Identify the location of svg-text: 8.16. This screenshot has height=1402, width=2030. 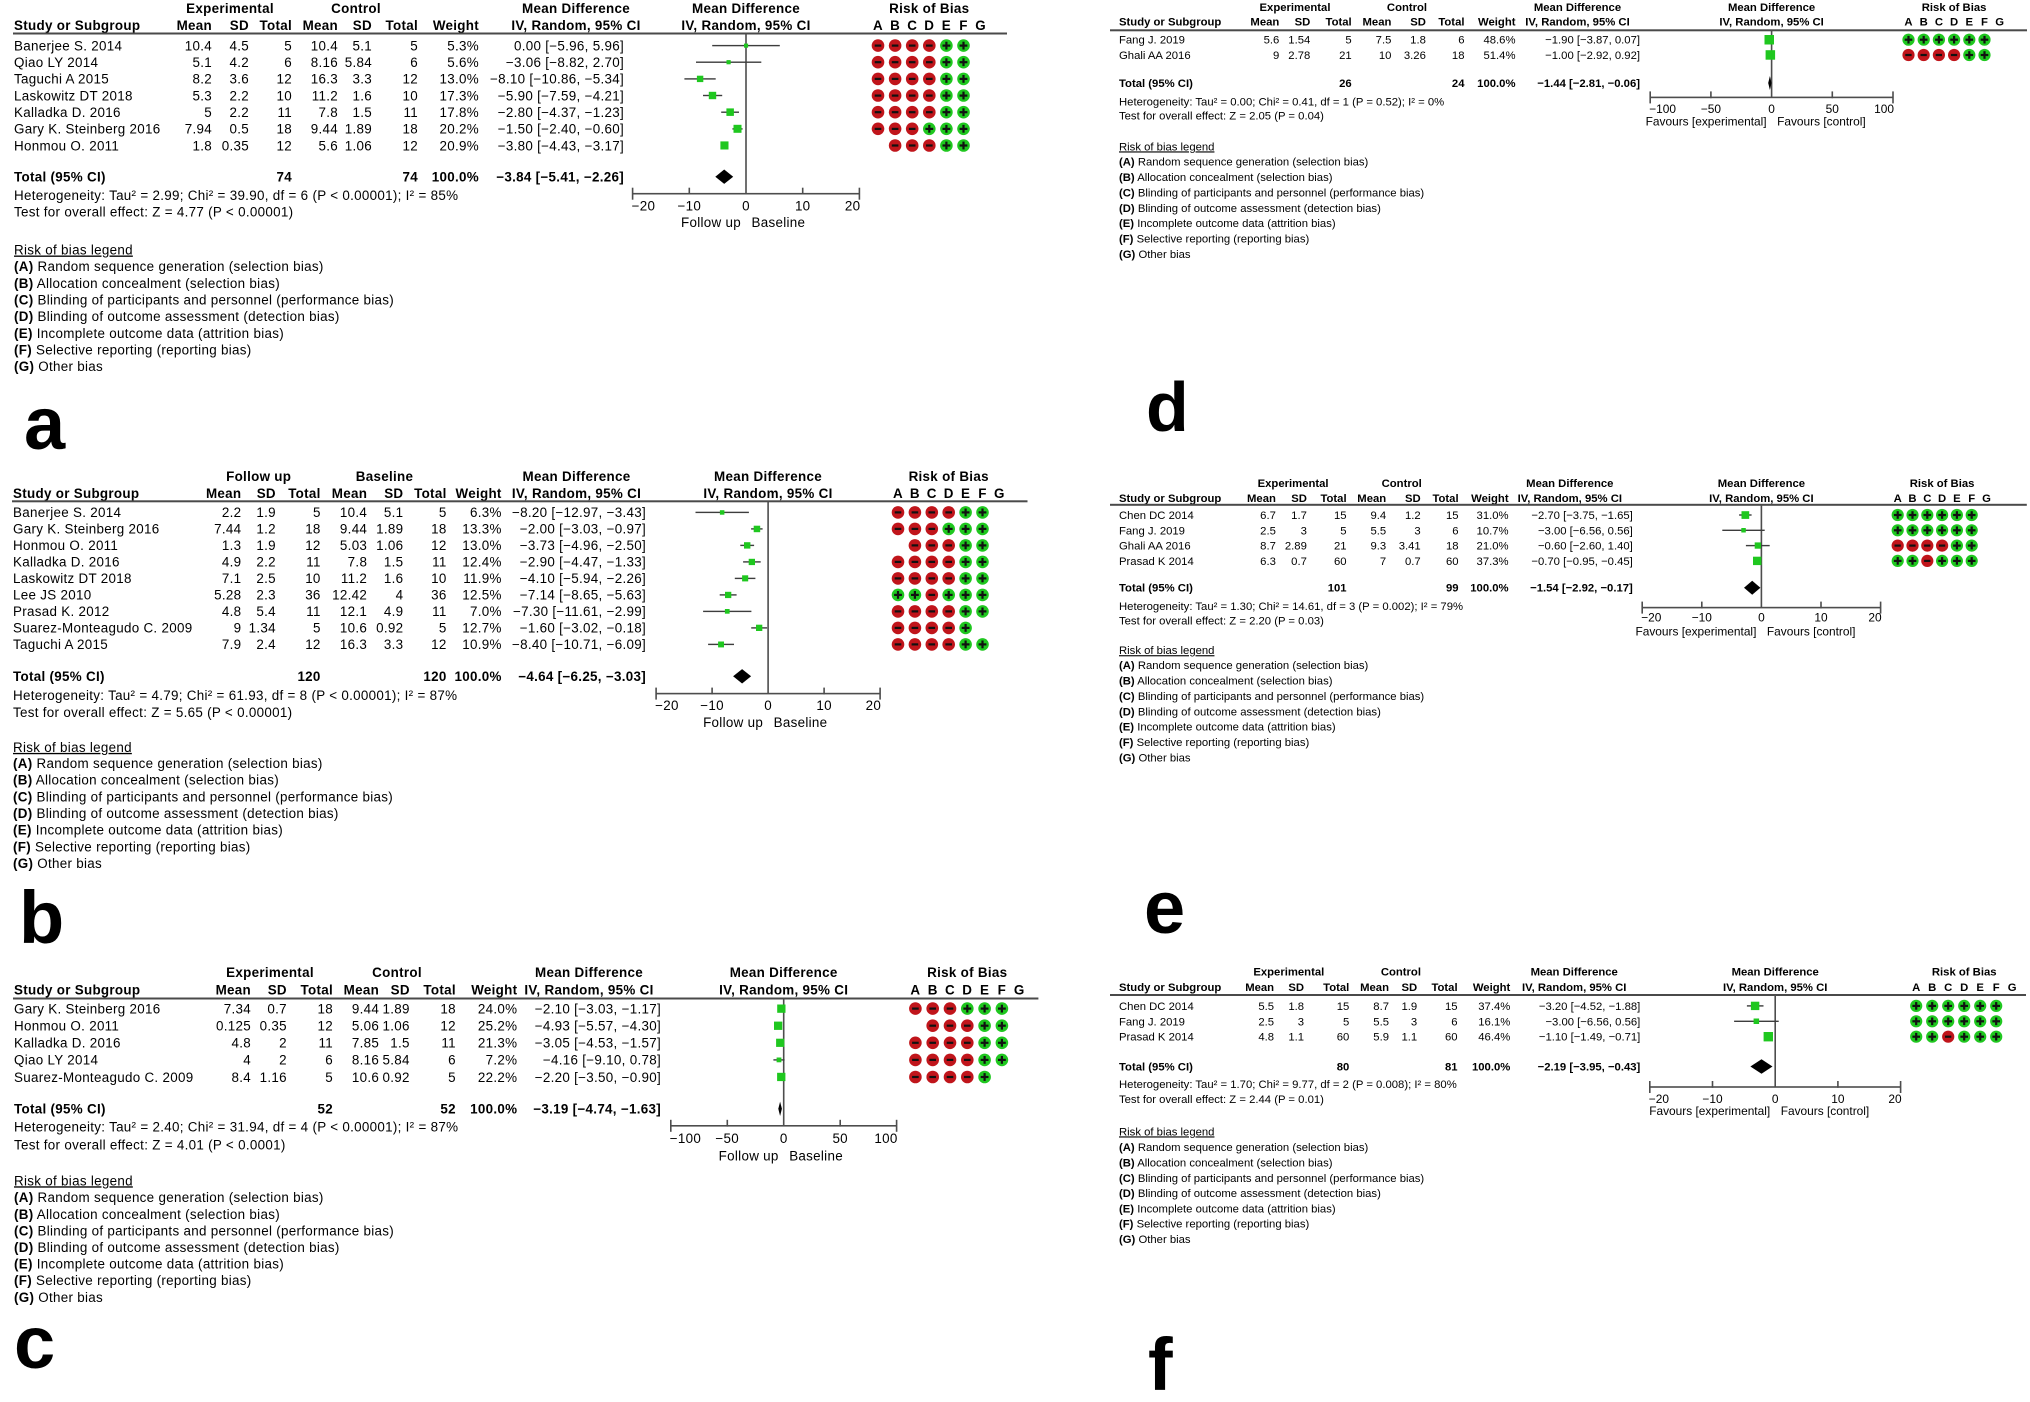
(365, 1060).